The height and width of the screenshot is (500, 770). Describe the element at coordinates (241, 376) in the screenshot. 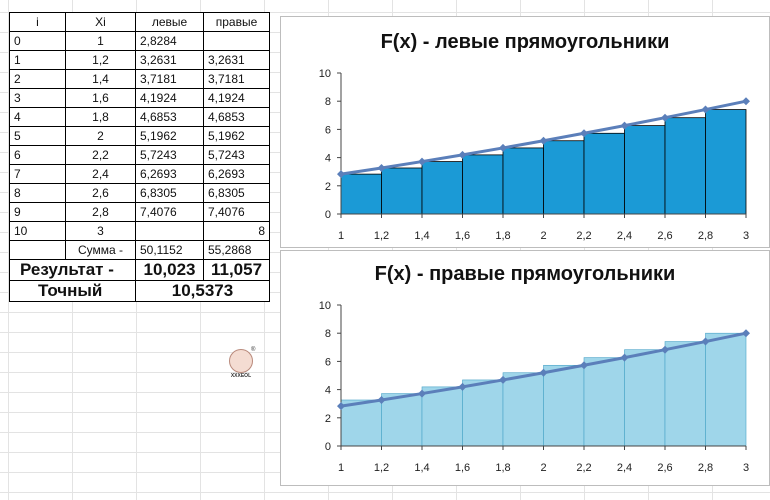

I see `logo-text: XXXEOL` at that location.